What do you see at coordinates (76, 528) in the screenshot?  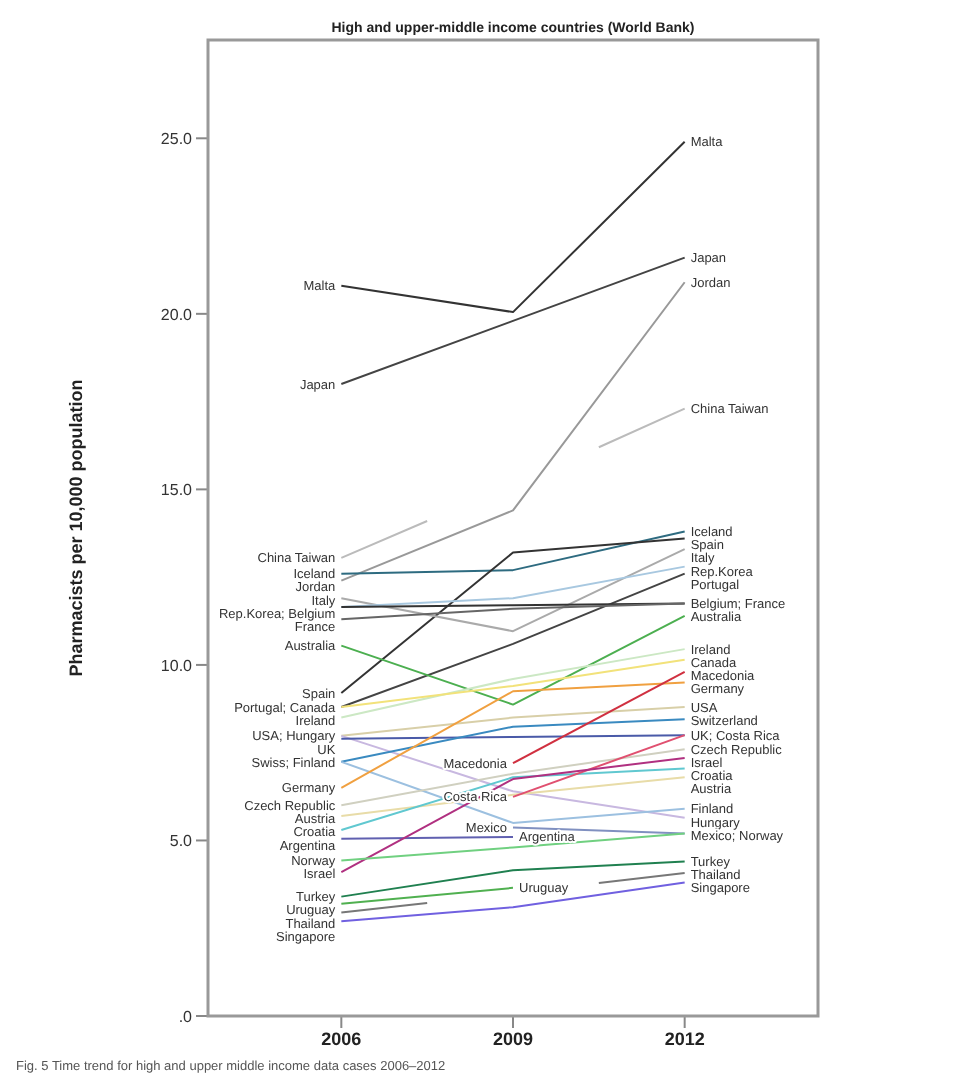 I see `y-axis-title: Pharmacists per 10,000 population` at bounding box center [76, 528].